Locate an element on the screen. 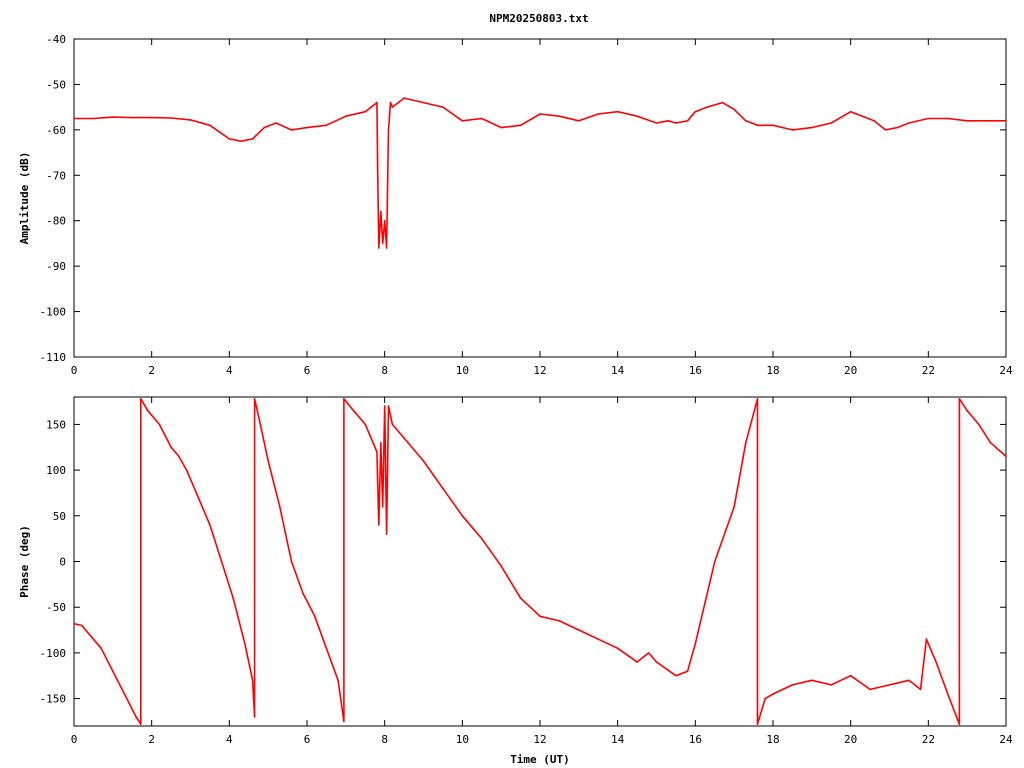 Image resolution: width=1024 pixels, height=768 pixels. phase-y-axis-label: Phase (deg) is located at coordinates (24, 561).